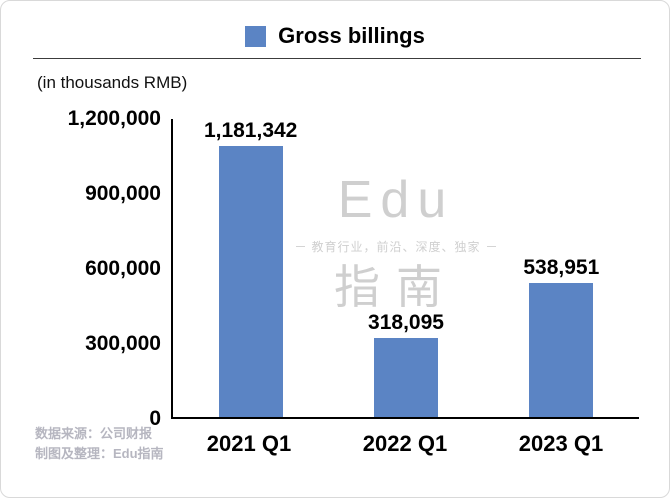  Describe the element at coordinates (155, 418) in the screenshot. I see `y-tick-label: 0` at that location.